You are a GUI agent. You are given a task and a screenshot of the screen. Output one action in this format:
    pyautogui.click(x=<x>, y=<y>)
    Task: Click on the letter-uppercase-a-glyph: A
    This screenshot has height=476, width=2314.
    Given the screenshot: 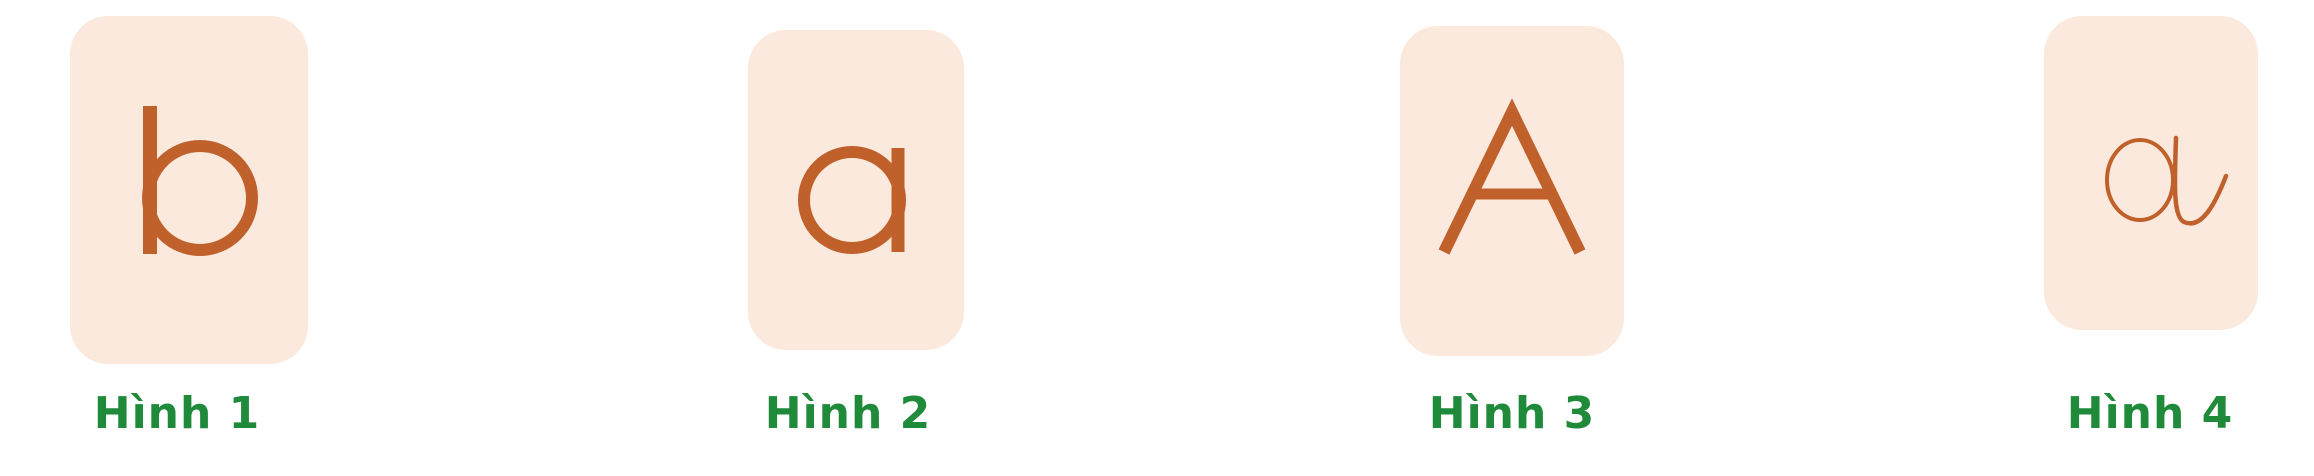 What is the action you would take?
    pyautogui.click(x=1512, y=176)
    